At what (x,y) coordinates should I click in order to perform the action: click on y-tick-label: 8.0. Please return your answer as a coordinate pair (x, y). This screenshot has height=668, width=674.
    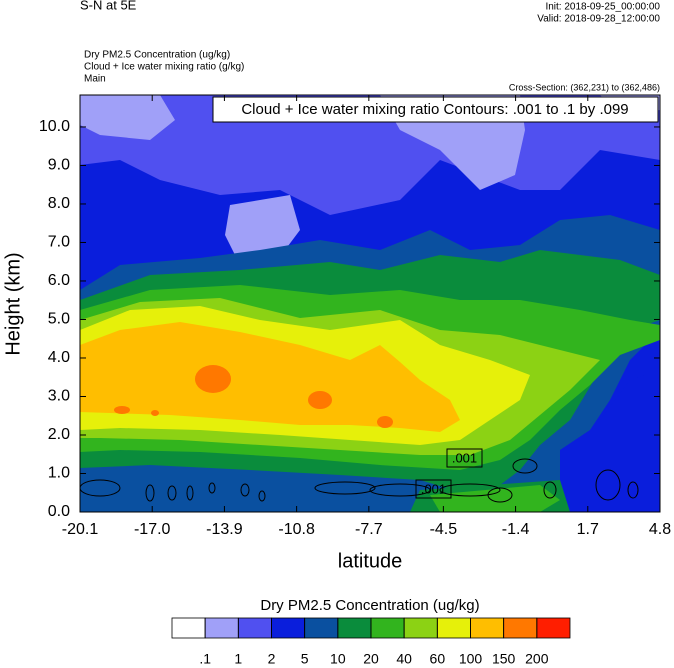
    Looking at the image, I should click on (59, 203).